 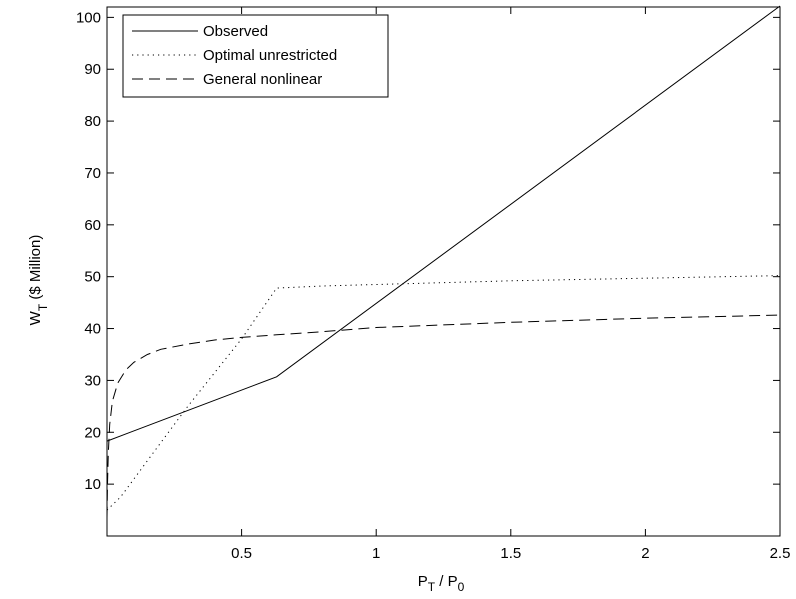 I want to click on y-tick-label: 90, so click(x=92, y=69).